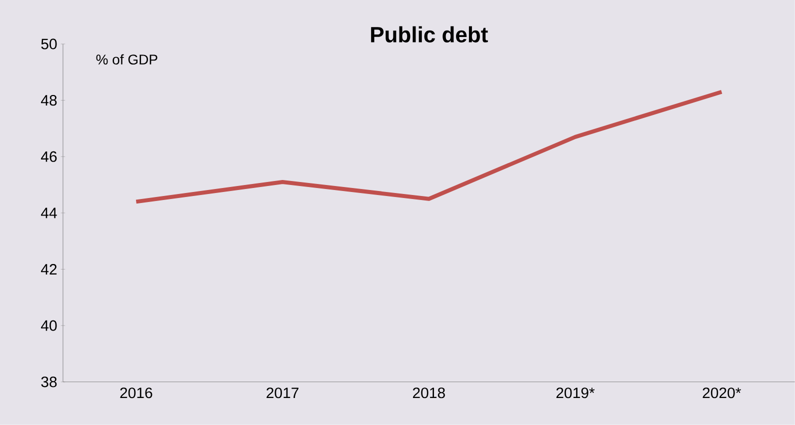 Image resolution: width=795 pixels, height=425 pixels. What do you see at coordinates (48, 156) in the screenshot?
I see `y-tick-label: 46` at bounding box center [48, 156].